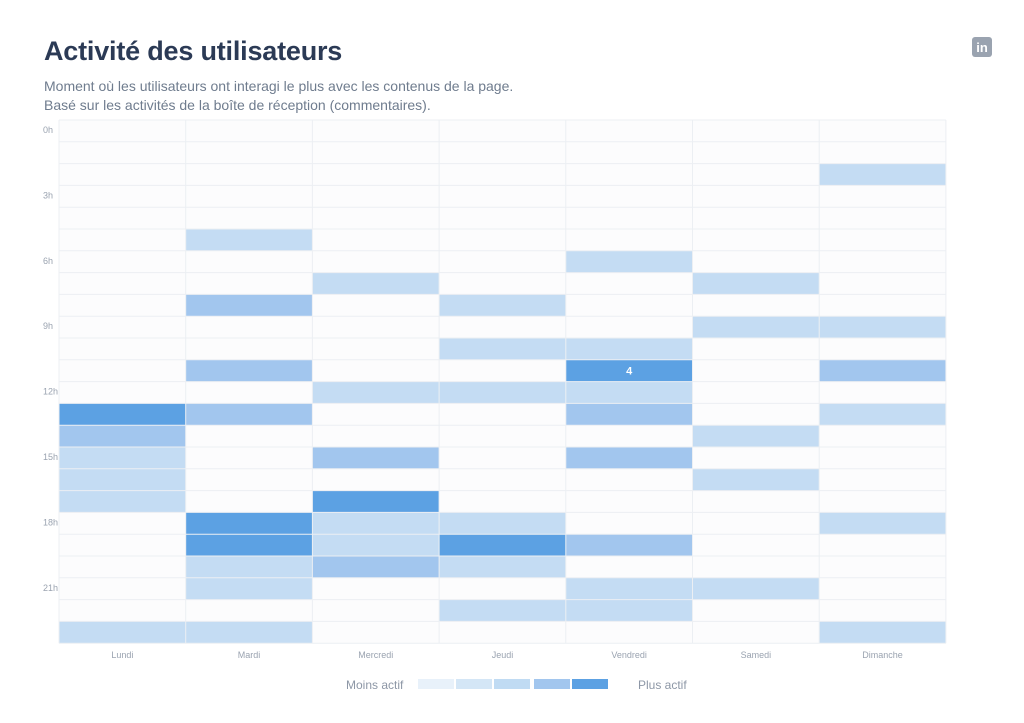 The image size is (1024, 723). I want to click on hour-tick-label: 6h, so click(48, 261).